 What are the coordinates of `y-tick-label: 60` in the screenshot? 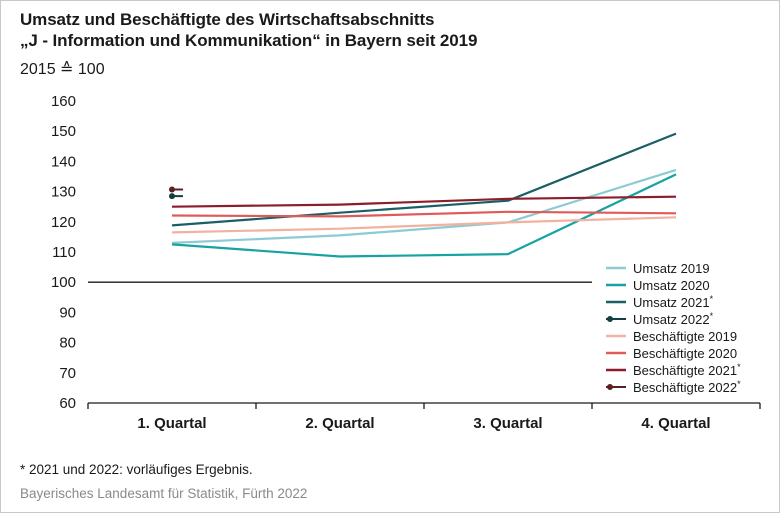 It's located at (67, 403).